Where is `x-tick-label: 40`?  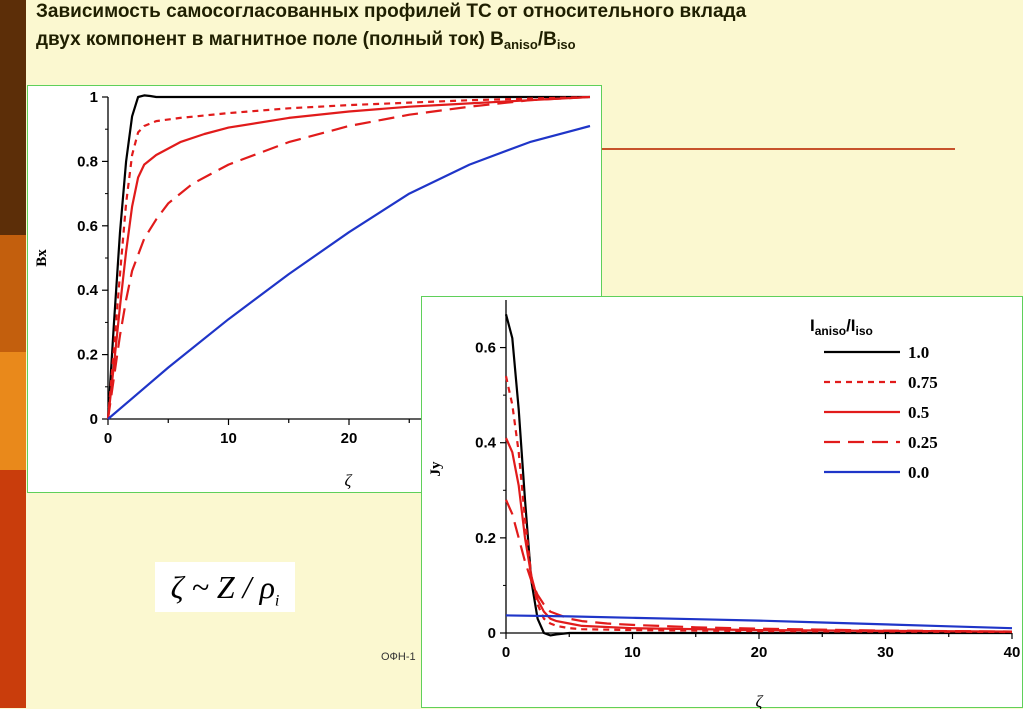 x-tick-label: 40 is located at coordinates (1012, 652).